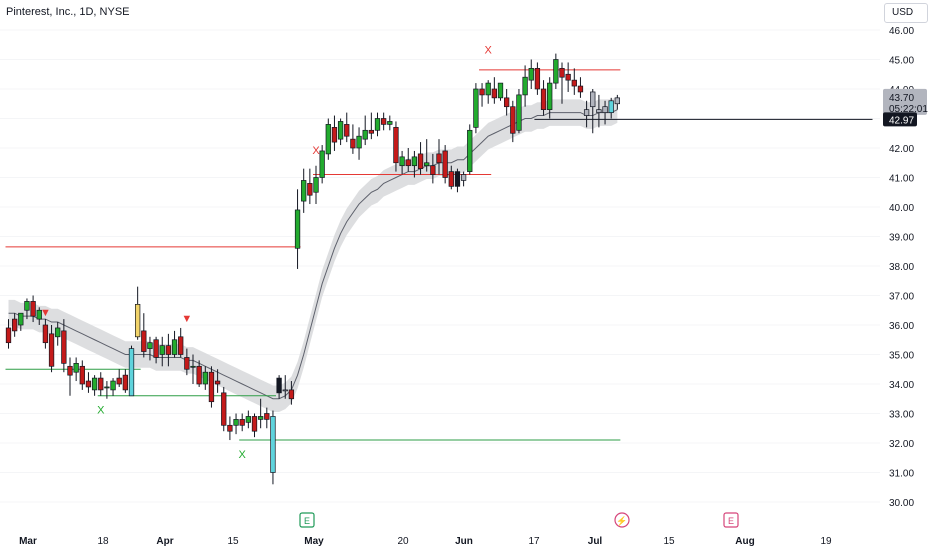  What do you see at coordinates (103, 541) in the screenshot?
I see `x-tick-label: 18` at bounding box center [103, 541].